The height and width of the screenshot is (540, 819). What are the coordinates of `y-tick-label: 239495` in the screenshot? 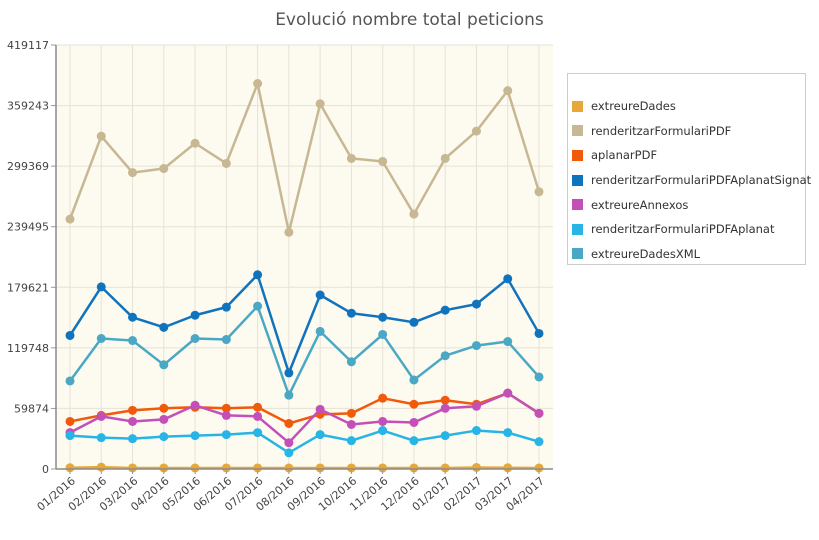 It's located at (28, 227).